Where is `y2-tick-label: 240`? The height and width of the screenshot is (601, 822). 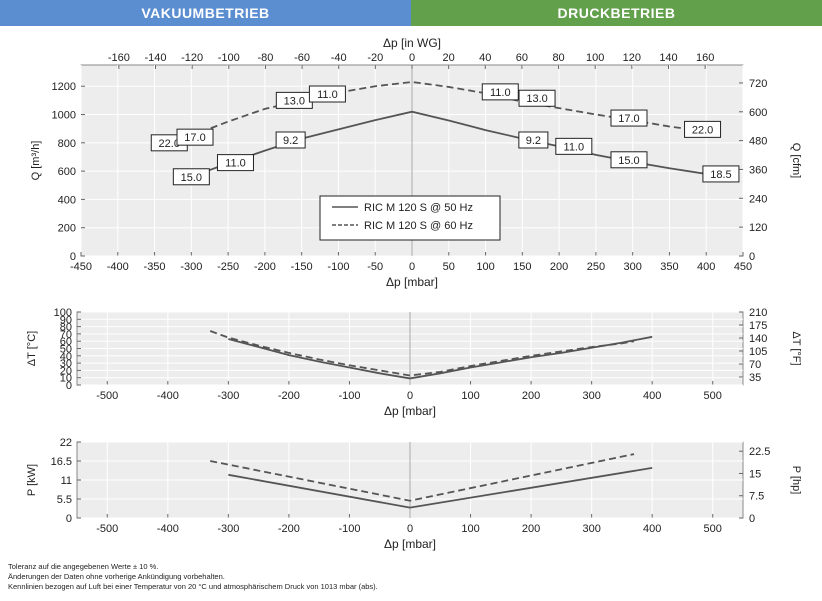
y2-tick-label: 240 is located at coordinates (758, 199).